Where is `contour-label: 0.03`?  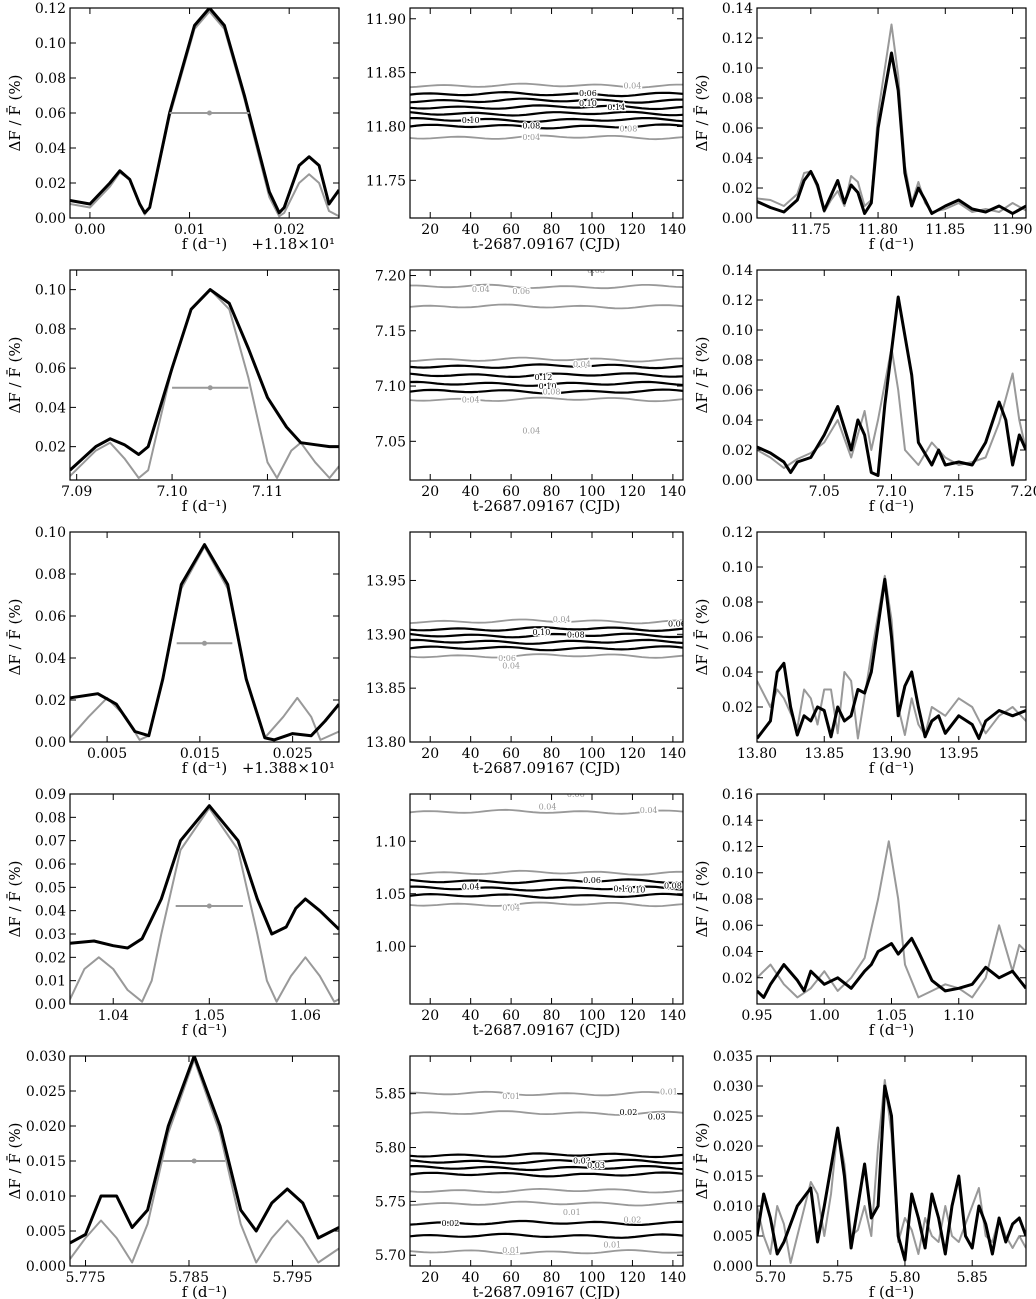
contour-label: 0.03 is located at coordinates (657, 1116).